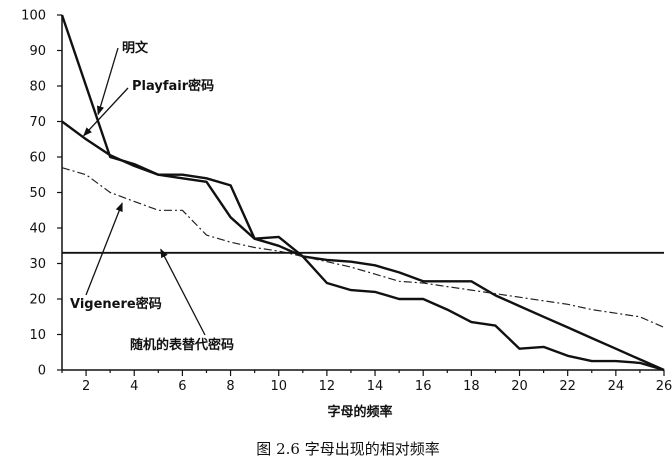 The width and height of the screenshot is (672, 468). What do you see at coordinates (116, 304) in the screenshot?
I see `annotation-vigenere: Vigenere密码` at bounding box center [116, 304].